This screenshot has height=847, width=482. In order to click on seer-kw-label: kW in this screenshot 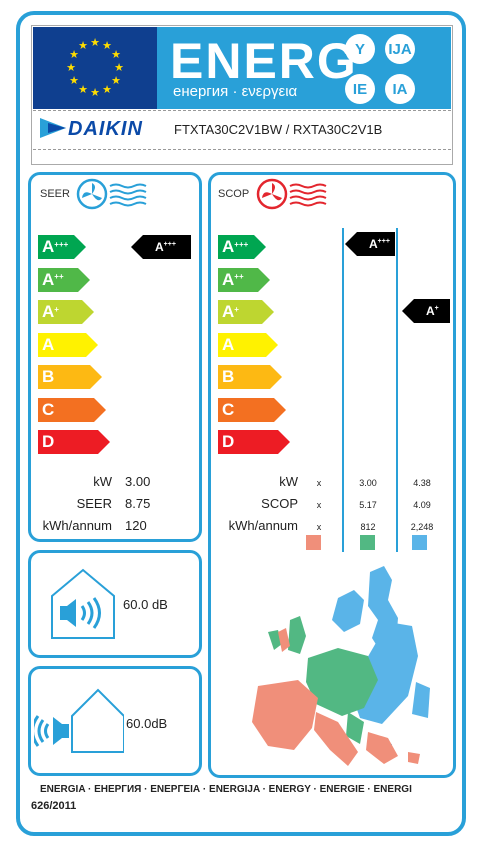, I will do `click(102, 481)`.